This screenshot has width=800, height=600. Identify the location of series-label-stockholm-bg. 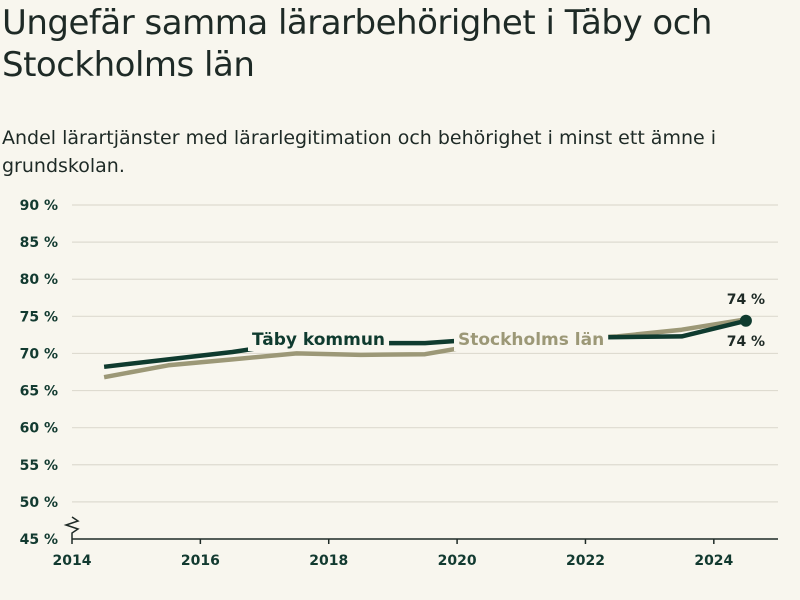
(531, 340).